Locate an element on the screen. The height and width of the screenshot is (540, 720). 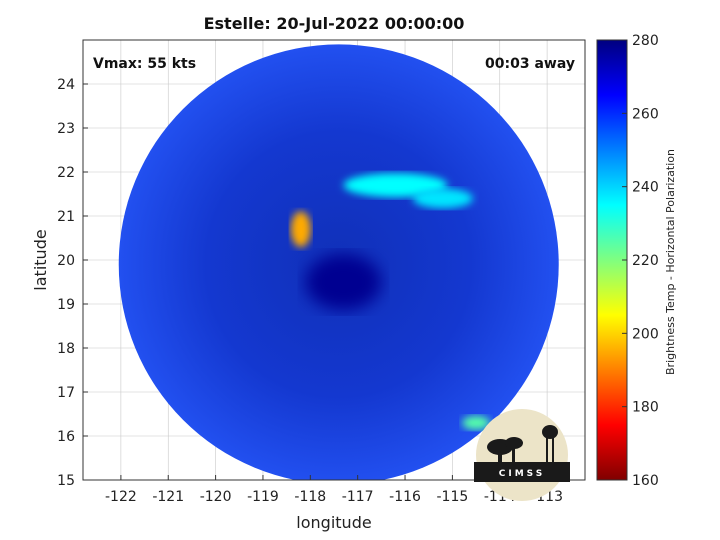
colorbar-tick-label: 260 is located at coordinates (645, 114).